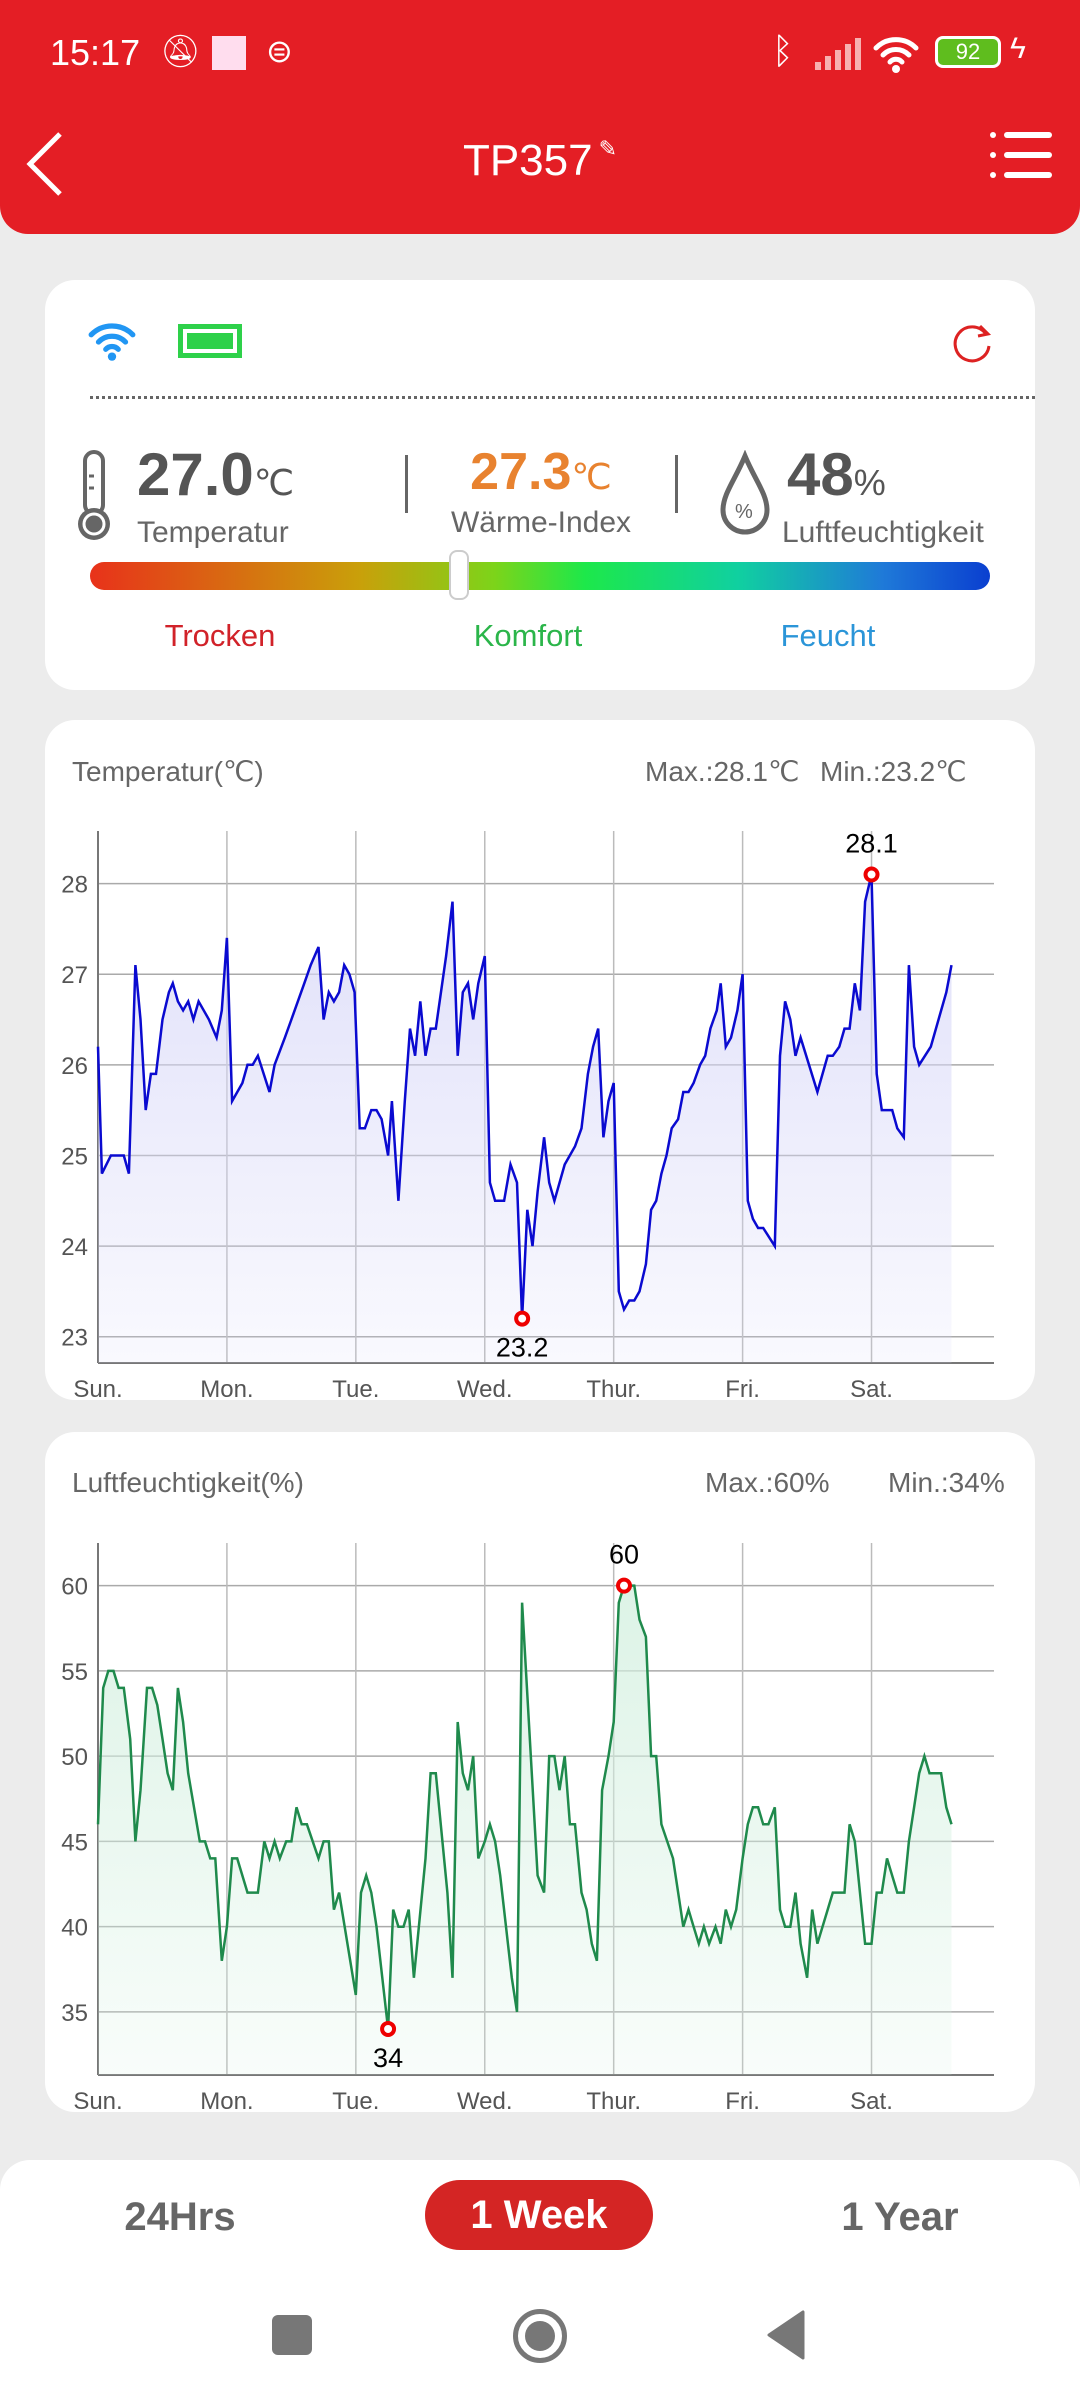 Image resolution: width=1080 pixels, height=2400 pixels. What do you see at coordinates (74, 1247) in the screenshot?
I see `y-tick-label: 24` at bounding box center [74, 1247].